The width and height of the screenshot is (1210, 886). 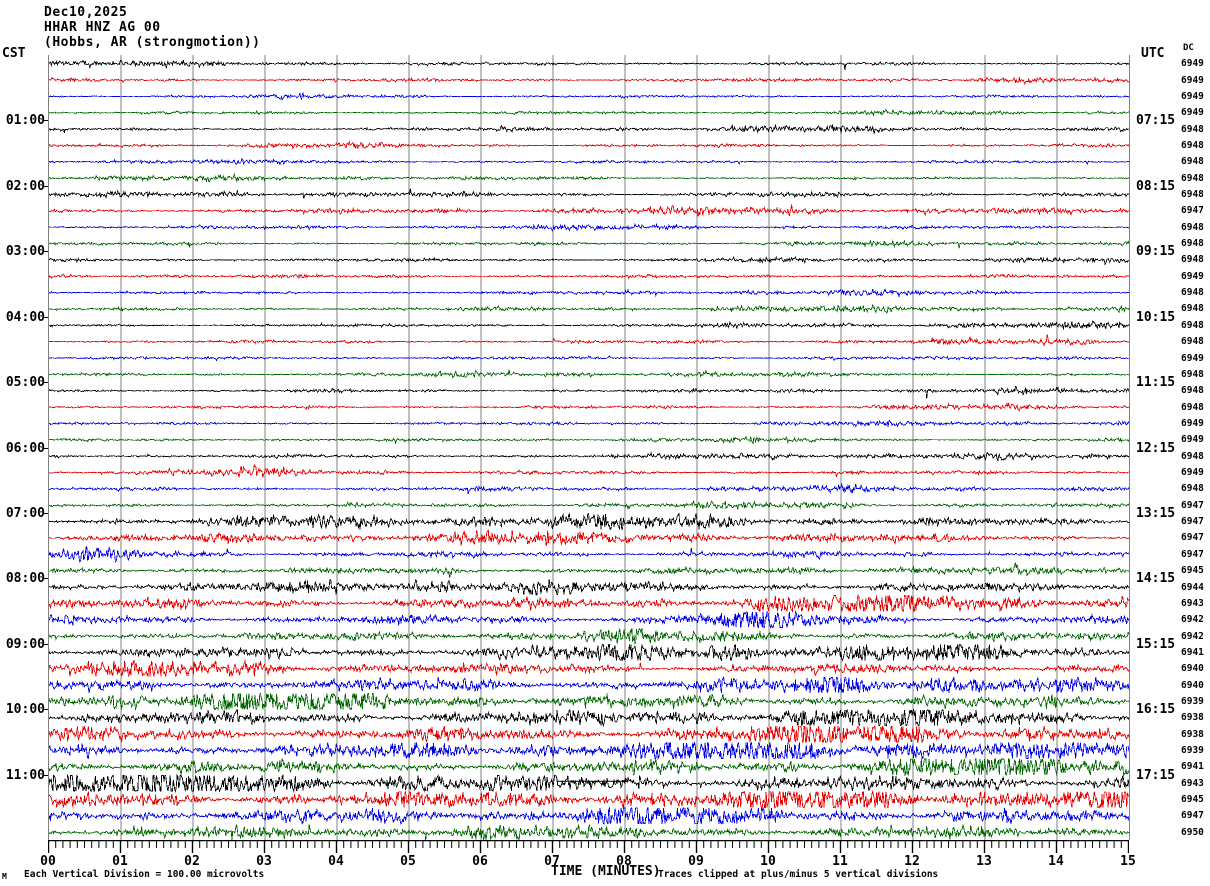 What do you see at coordinates (25, 710) in the screenshot?
I see `left-time-label: 10:00` at bounding box center [25, 710].